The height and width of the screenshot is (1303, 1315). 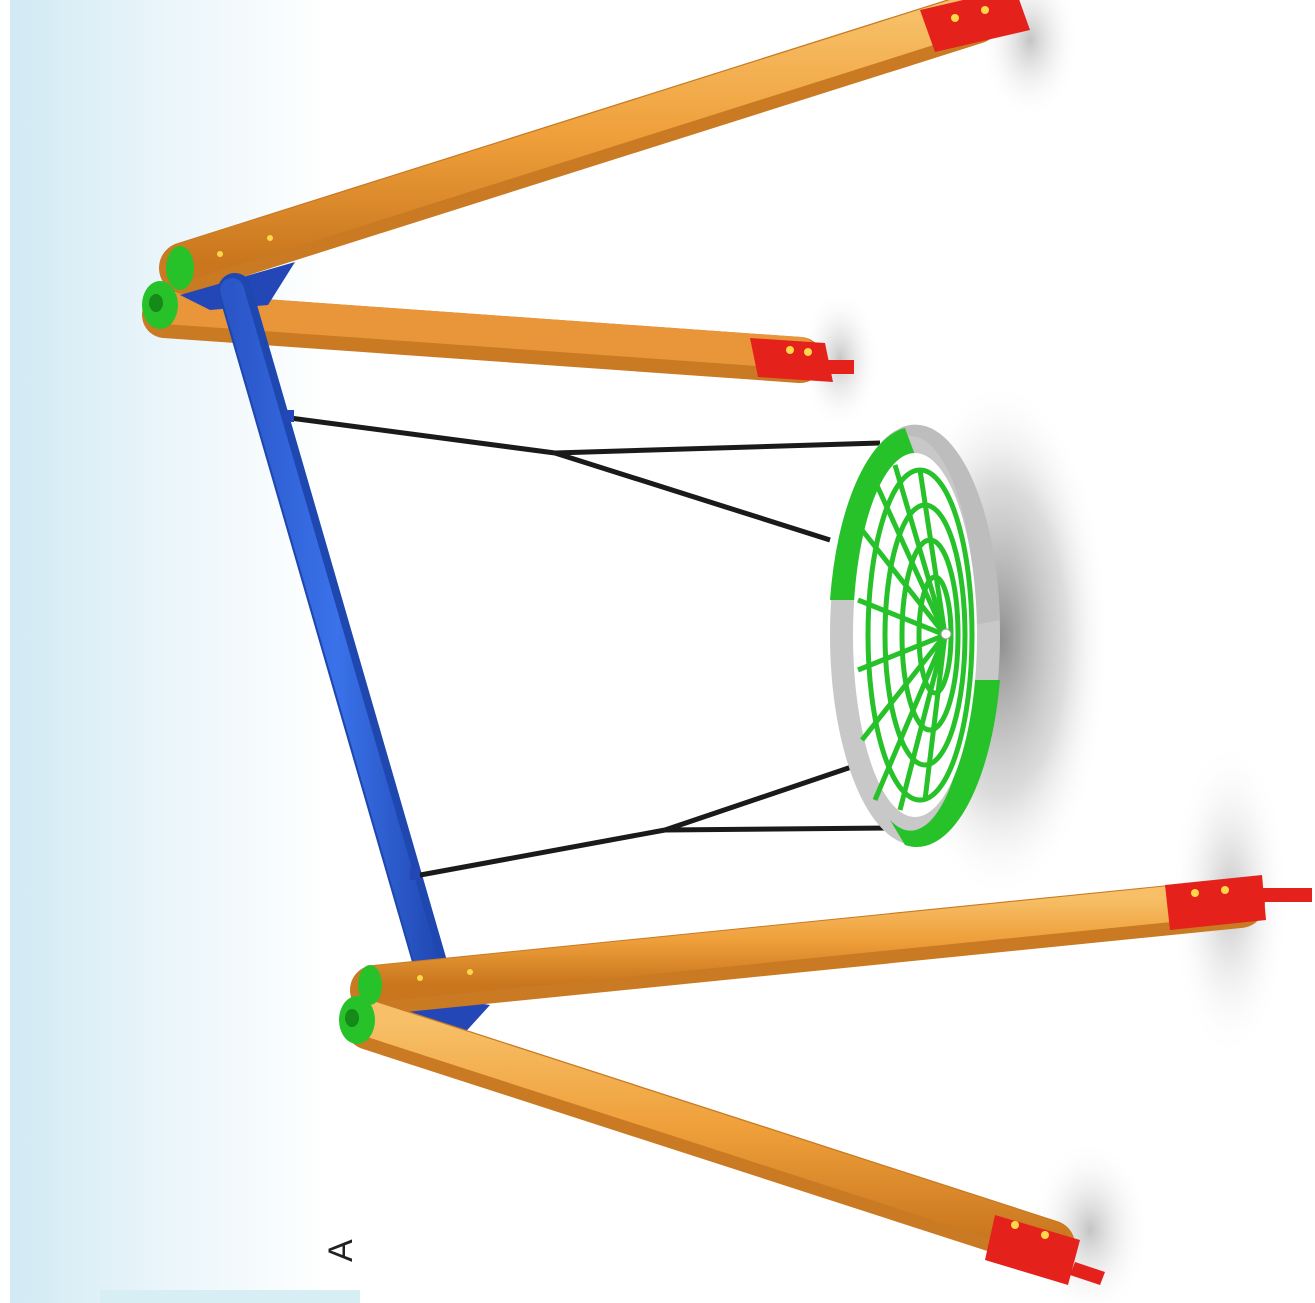 I want to click on blue-crossbeam, so click(x=340, y=652).